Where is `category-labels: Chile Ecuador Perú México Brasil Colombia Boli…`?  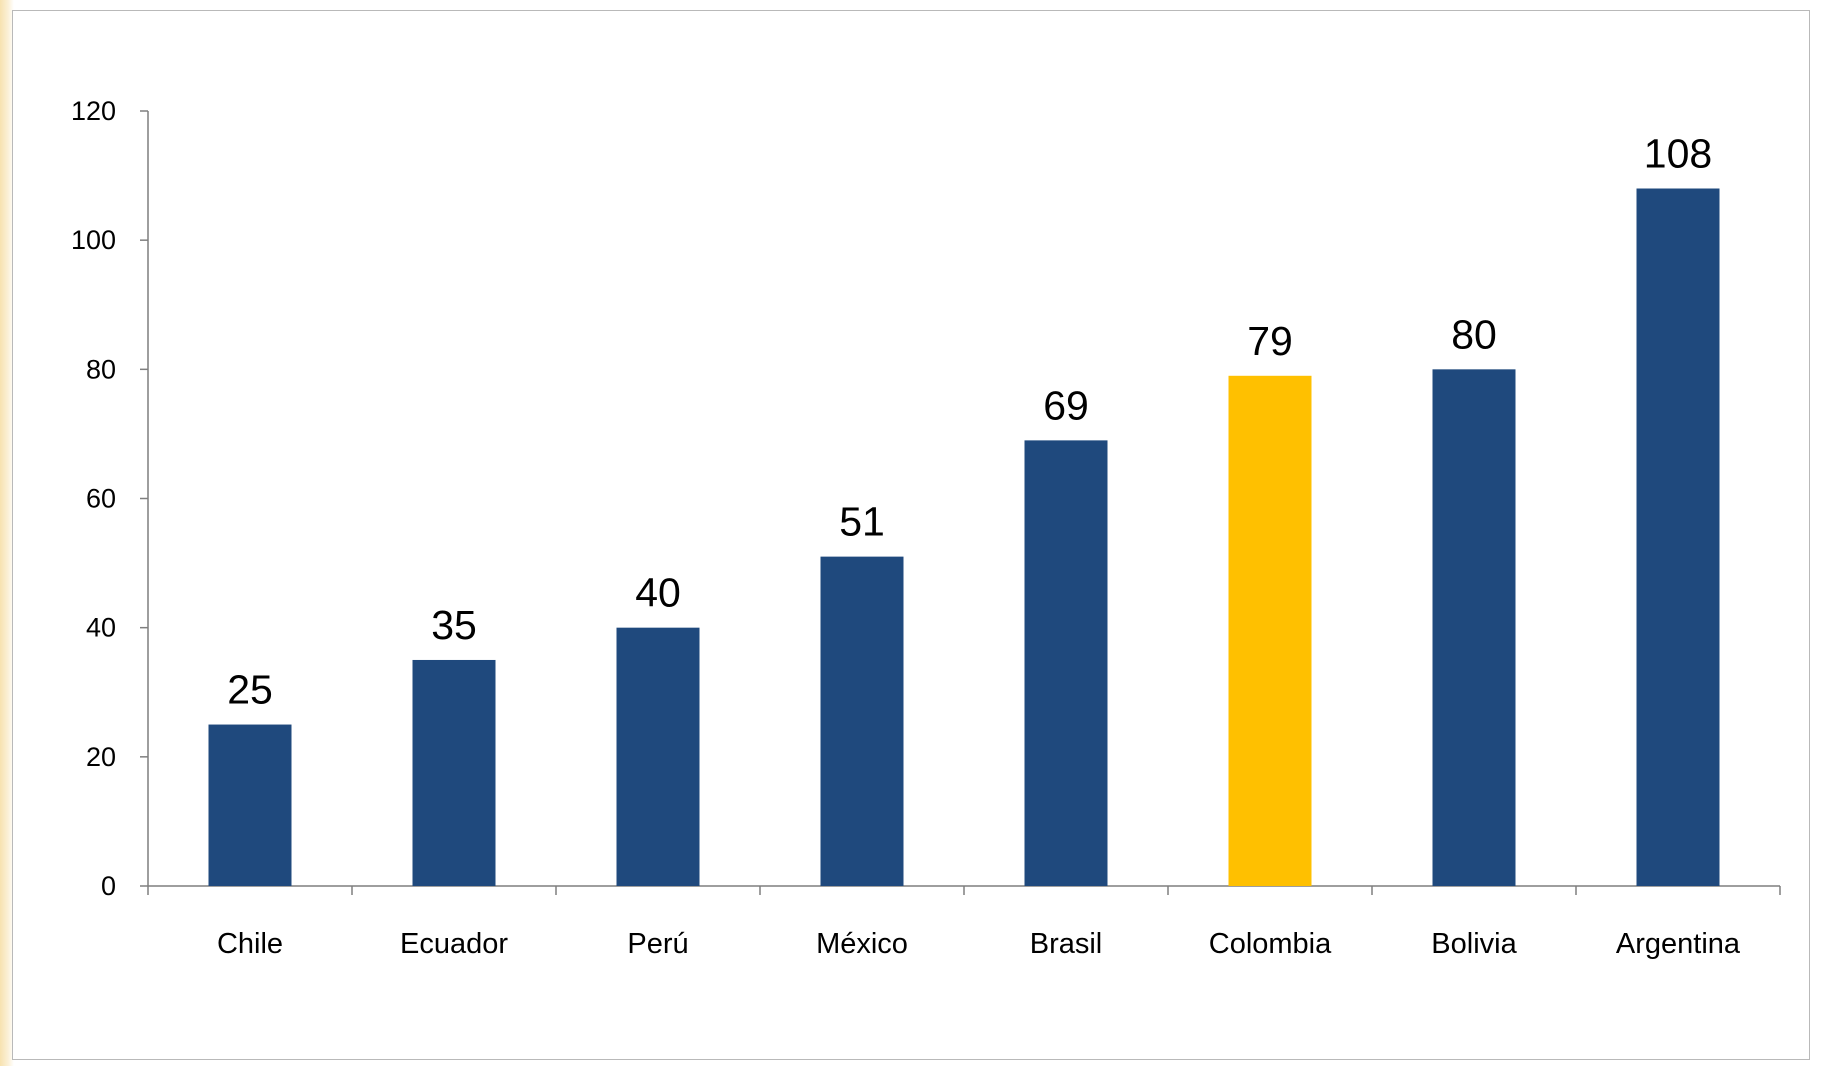 category-labels: Chile Ecuador Perú México Brasil Colombia Boli… is located at coordinates (979, 944).